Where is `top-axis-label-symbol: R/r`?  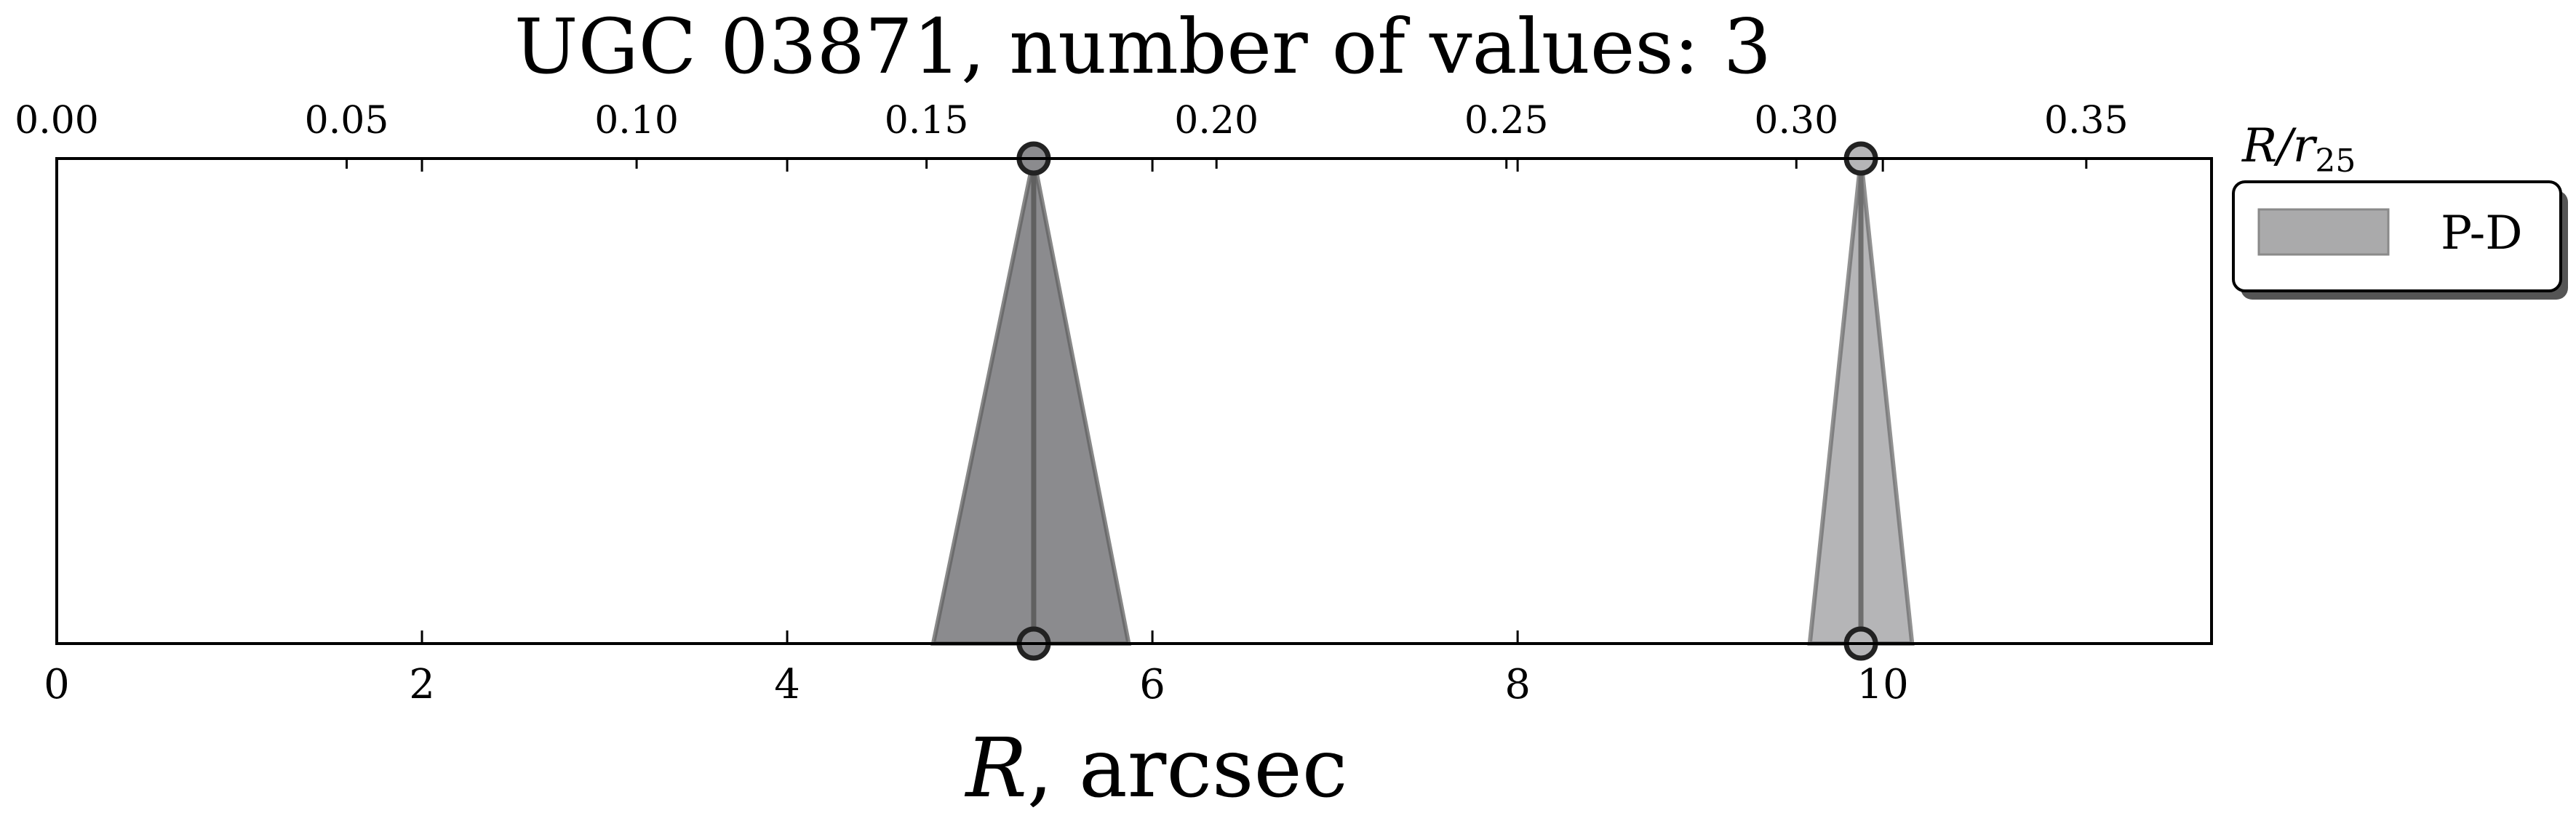 top-axis-label-symbol: R/r is located at coordinates (2279, 146).